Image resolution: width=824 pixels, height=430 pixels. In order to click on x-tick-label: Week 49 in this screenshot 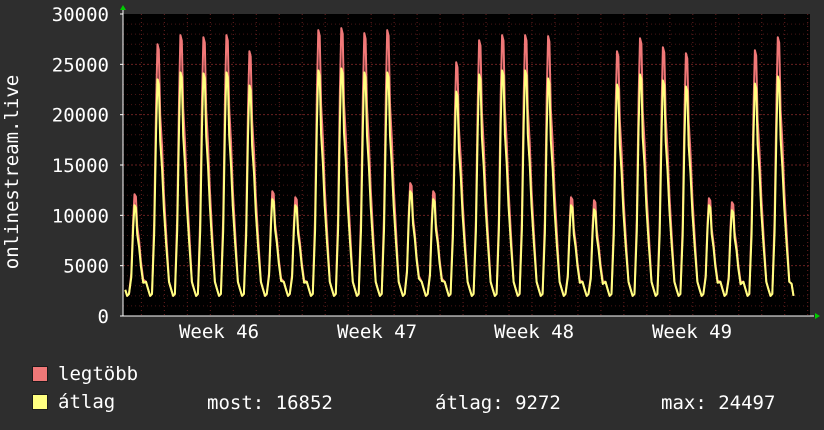, I will do `click(692, 332)`.